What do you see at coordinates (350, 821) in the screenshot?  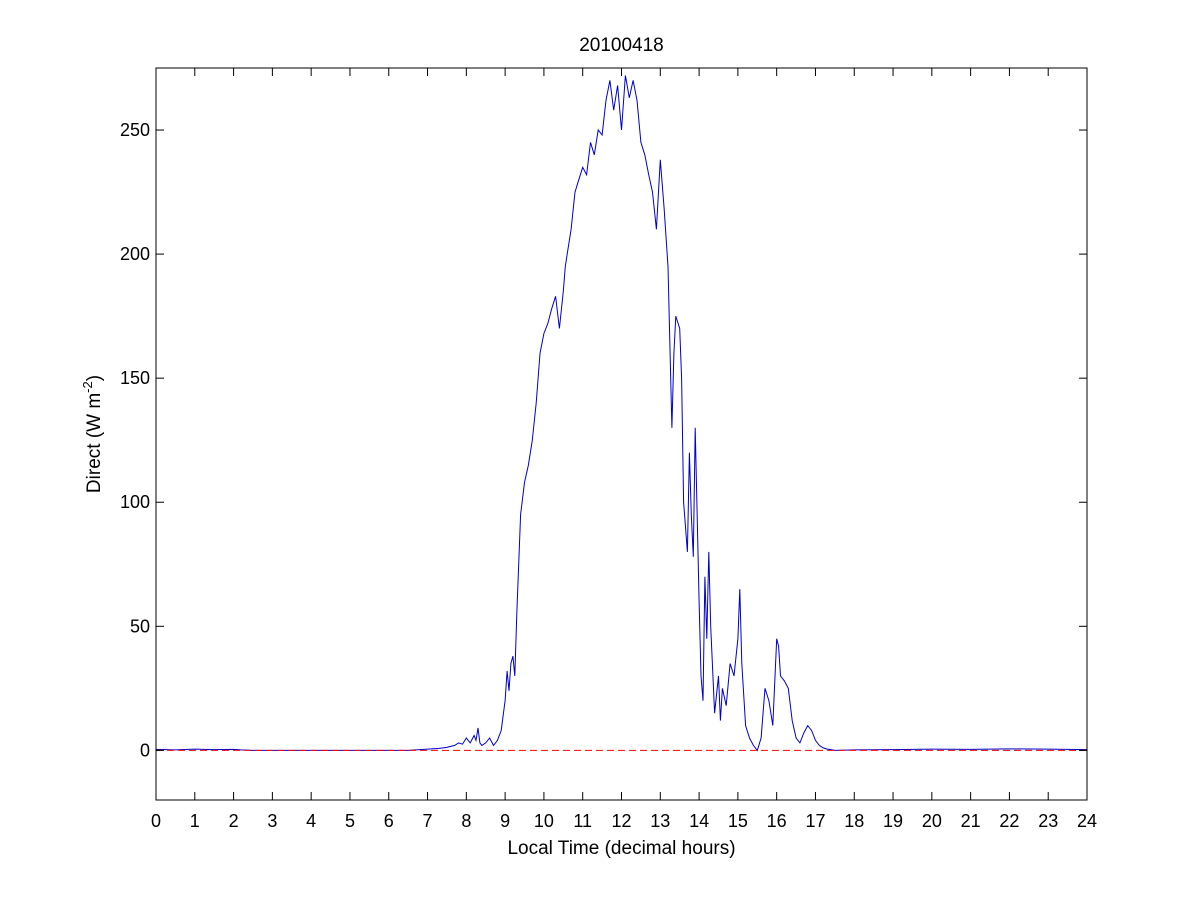 I see `x-tick-label: 5` at bounding box center [350, 821].